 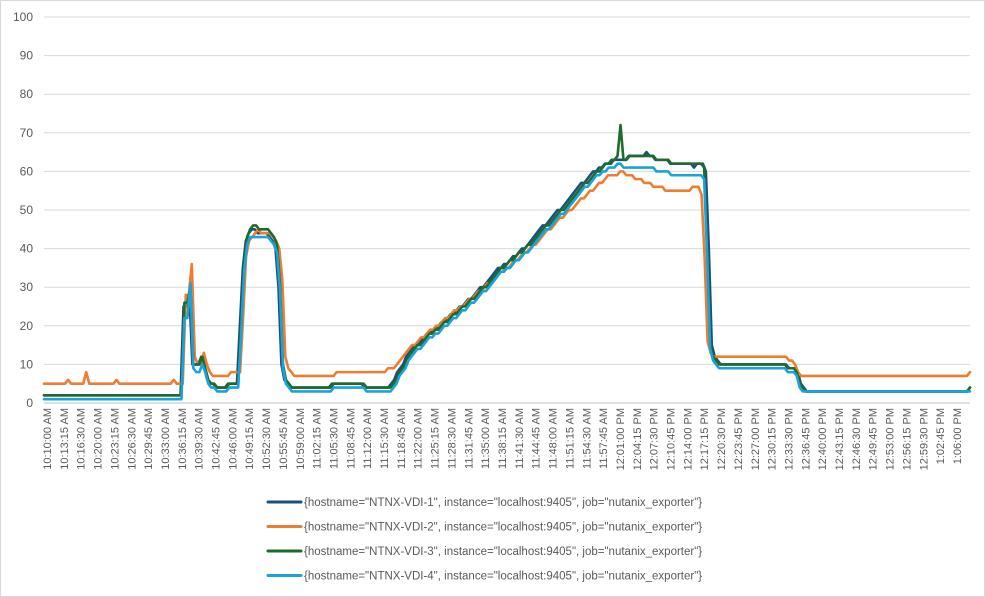 I want to click on x-tick-label: 1:06:00 PM, so click(x=958, y=436).